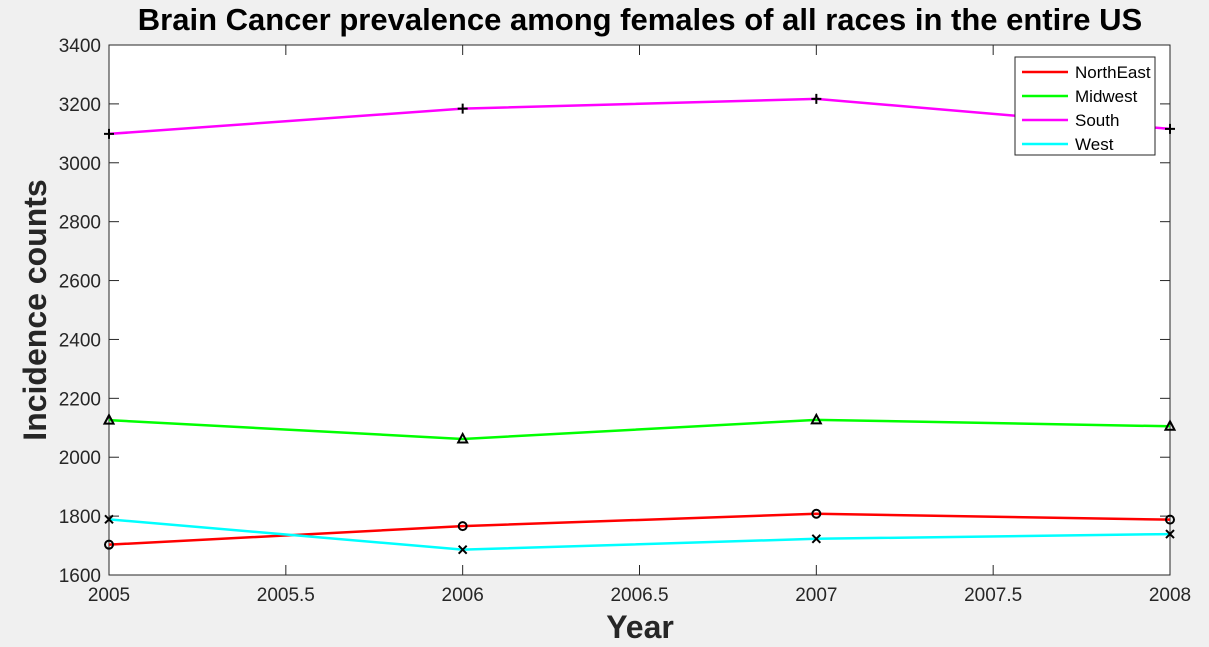 The width and height of the screenshot is (1209, 647). What do you see at coordinates (80, 517) in the screenshot?
I see `y-tick-label: 1800` at bounding box center [80, 517].